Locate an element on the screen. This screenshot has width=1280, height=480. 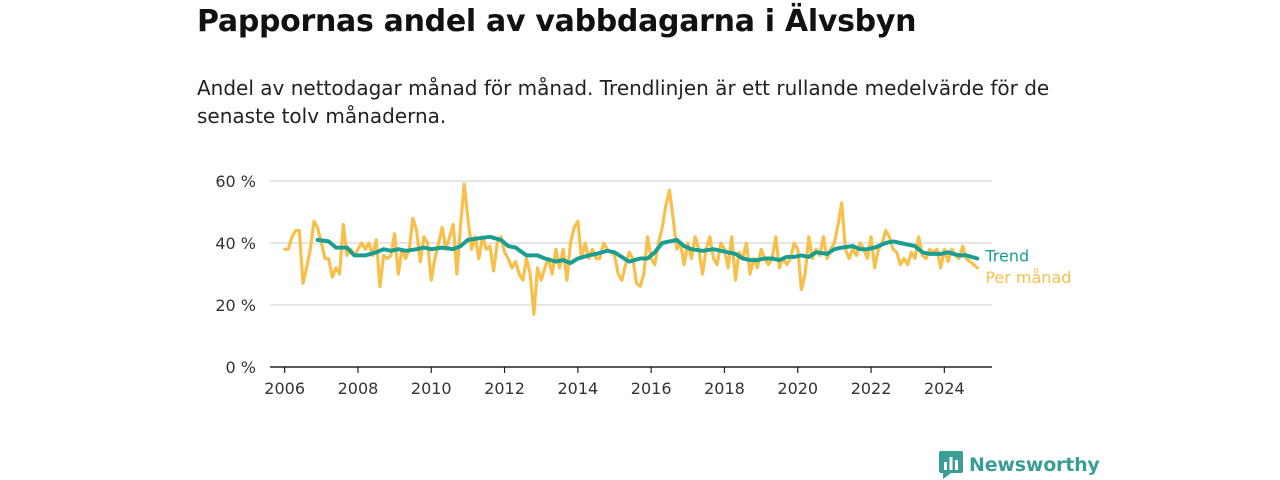
x-axis: 2006 2008 2010 2012 2014 2016 2018 2020 2022 2024 is located at coordinates (628, 382).